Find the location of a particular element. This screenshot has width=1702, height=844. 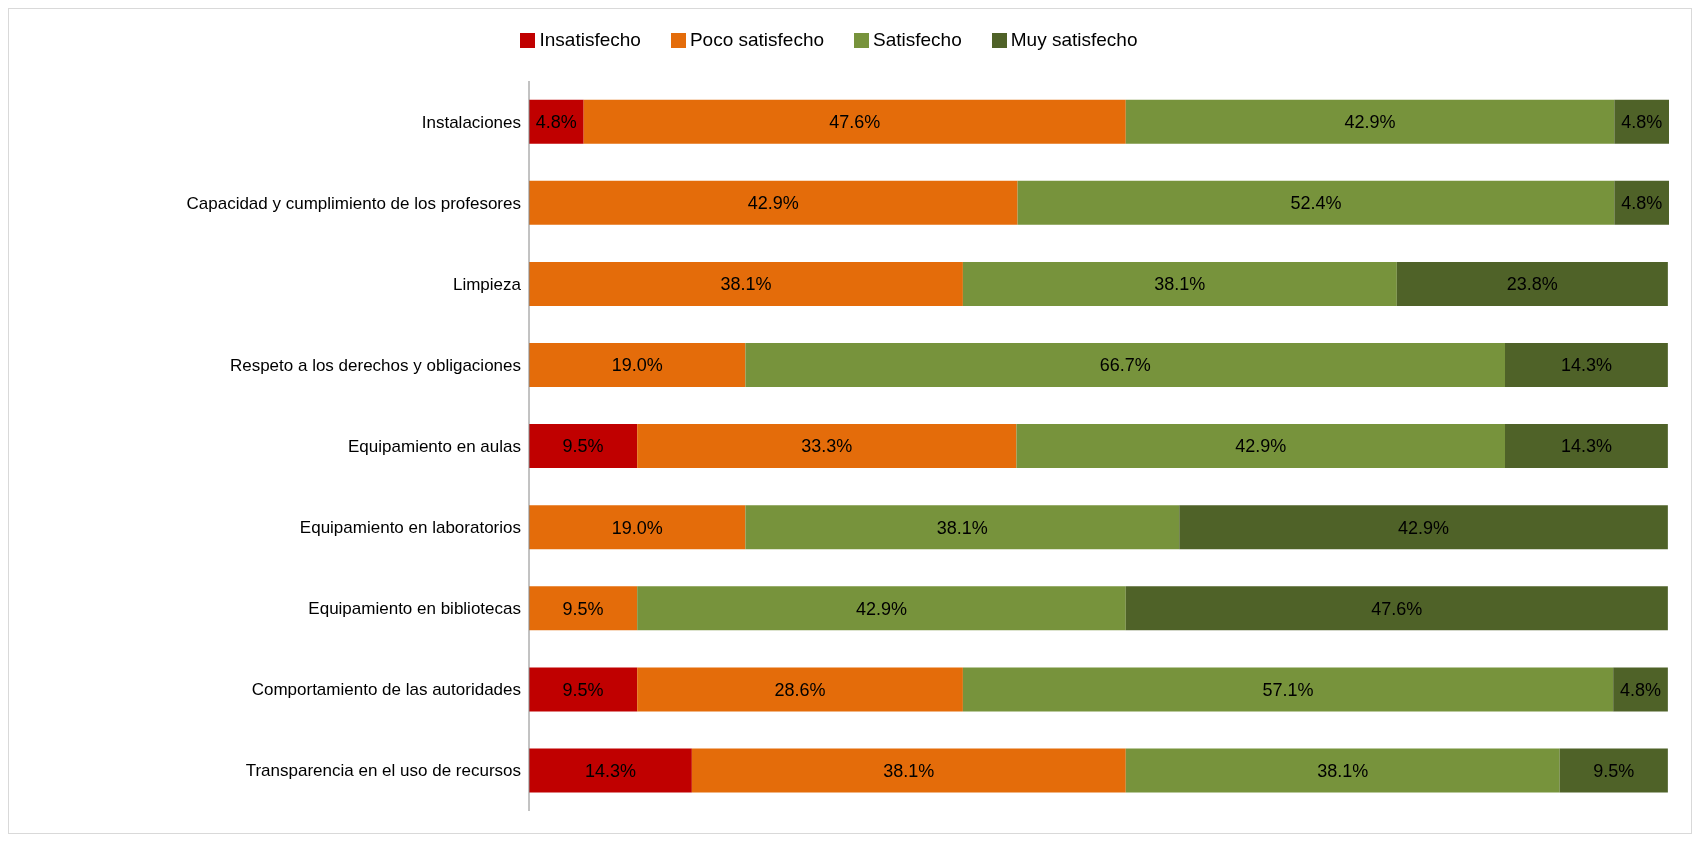

legend-label: Poco satisfecho is located at coordinates (757, 39).